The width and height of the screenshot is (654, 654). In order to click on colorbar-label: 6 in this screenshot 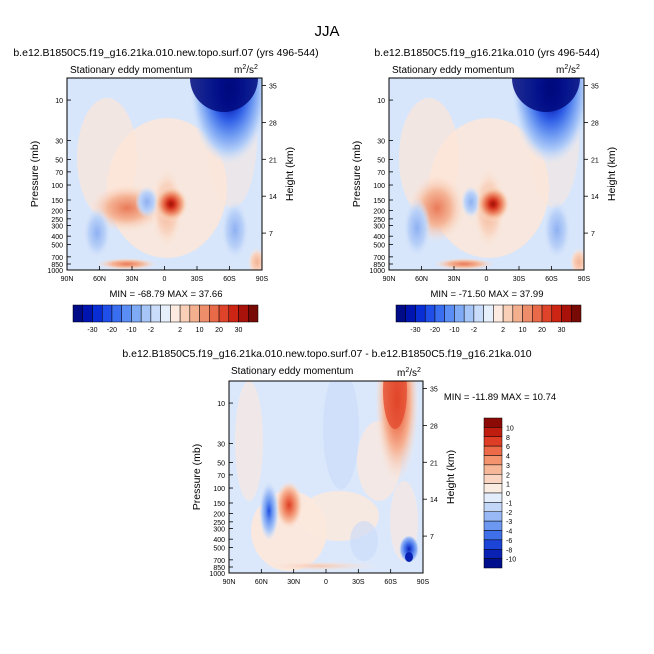, I will do `click(508, 447)`.